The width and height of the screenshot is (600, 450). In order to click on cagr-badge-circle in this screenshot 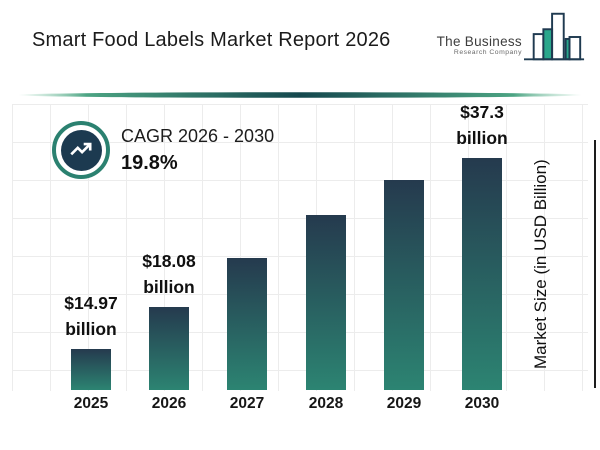, I will do `click(81, 150)`.